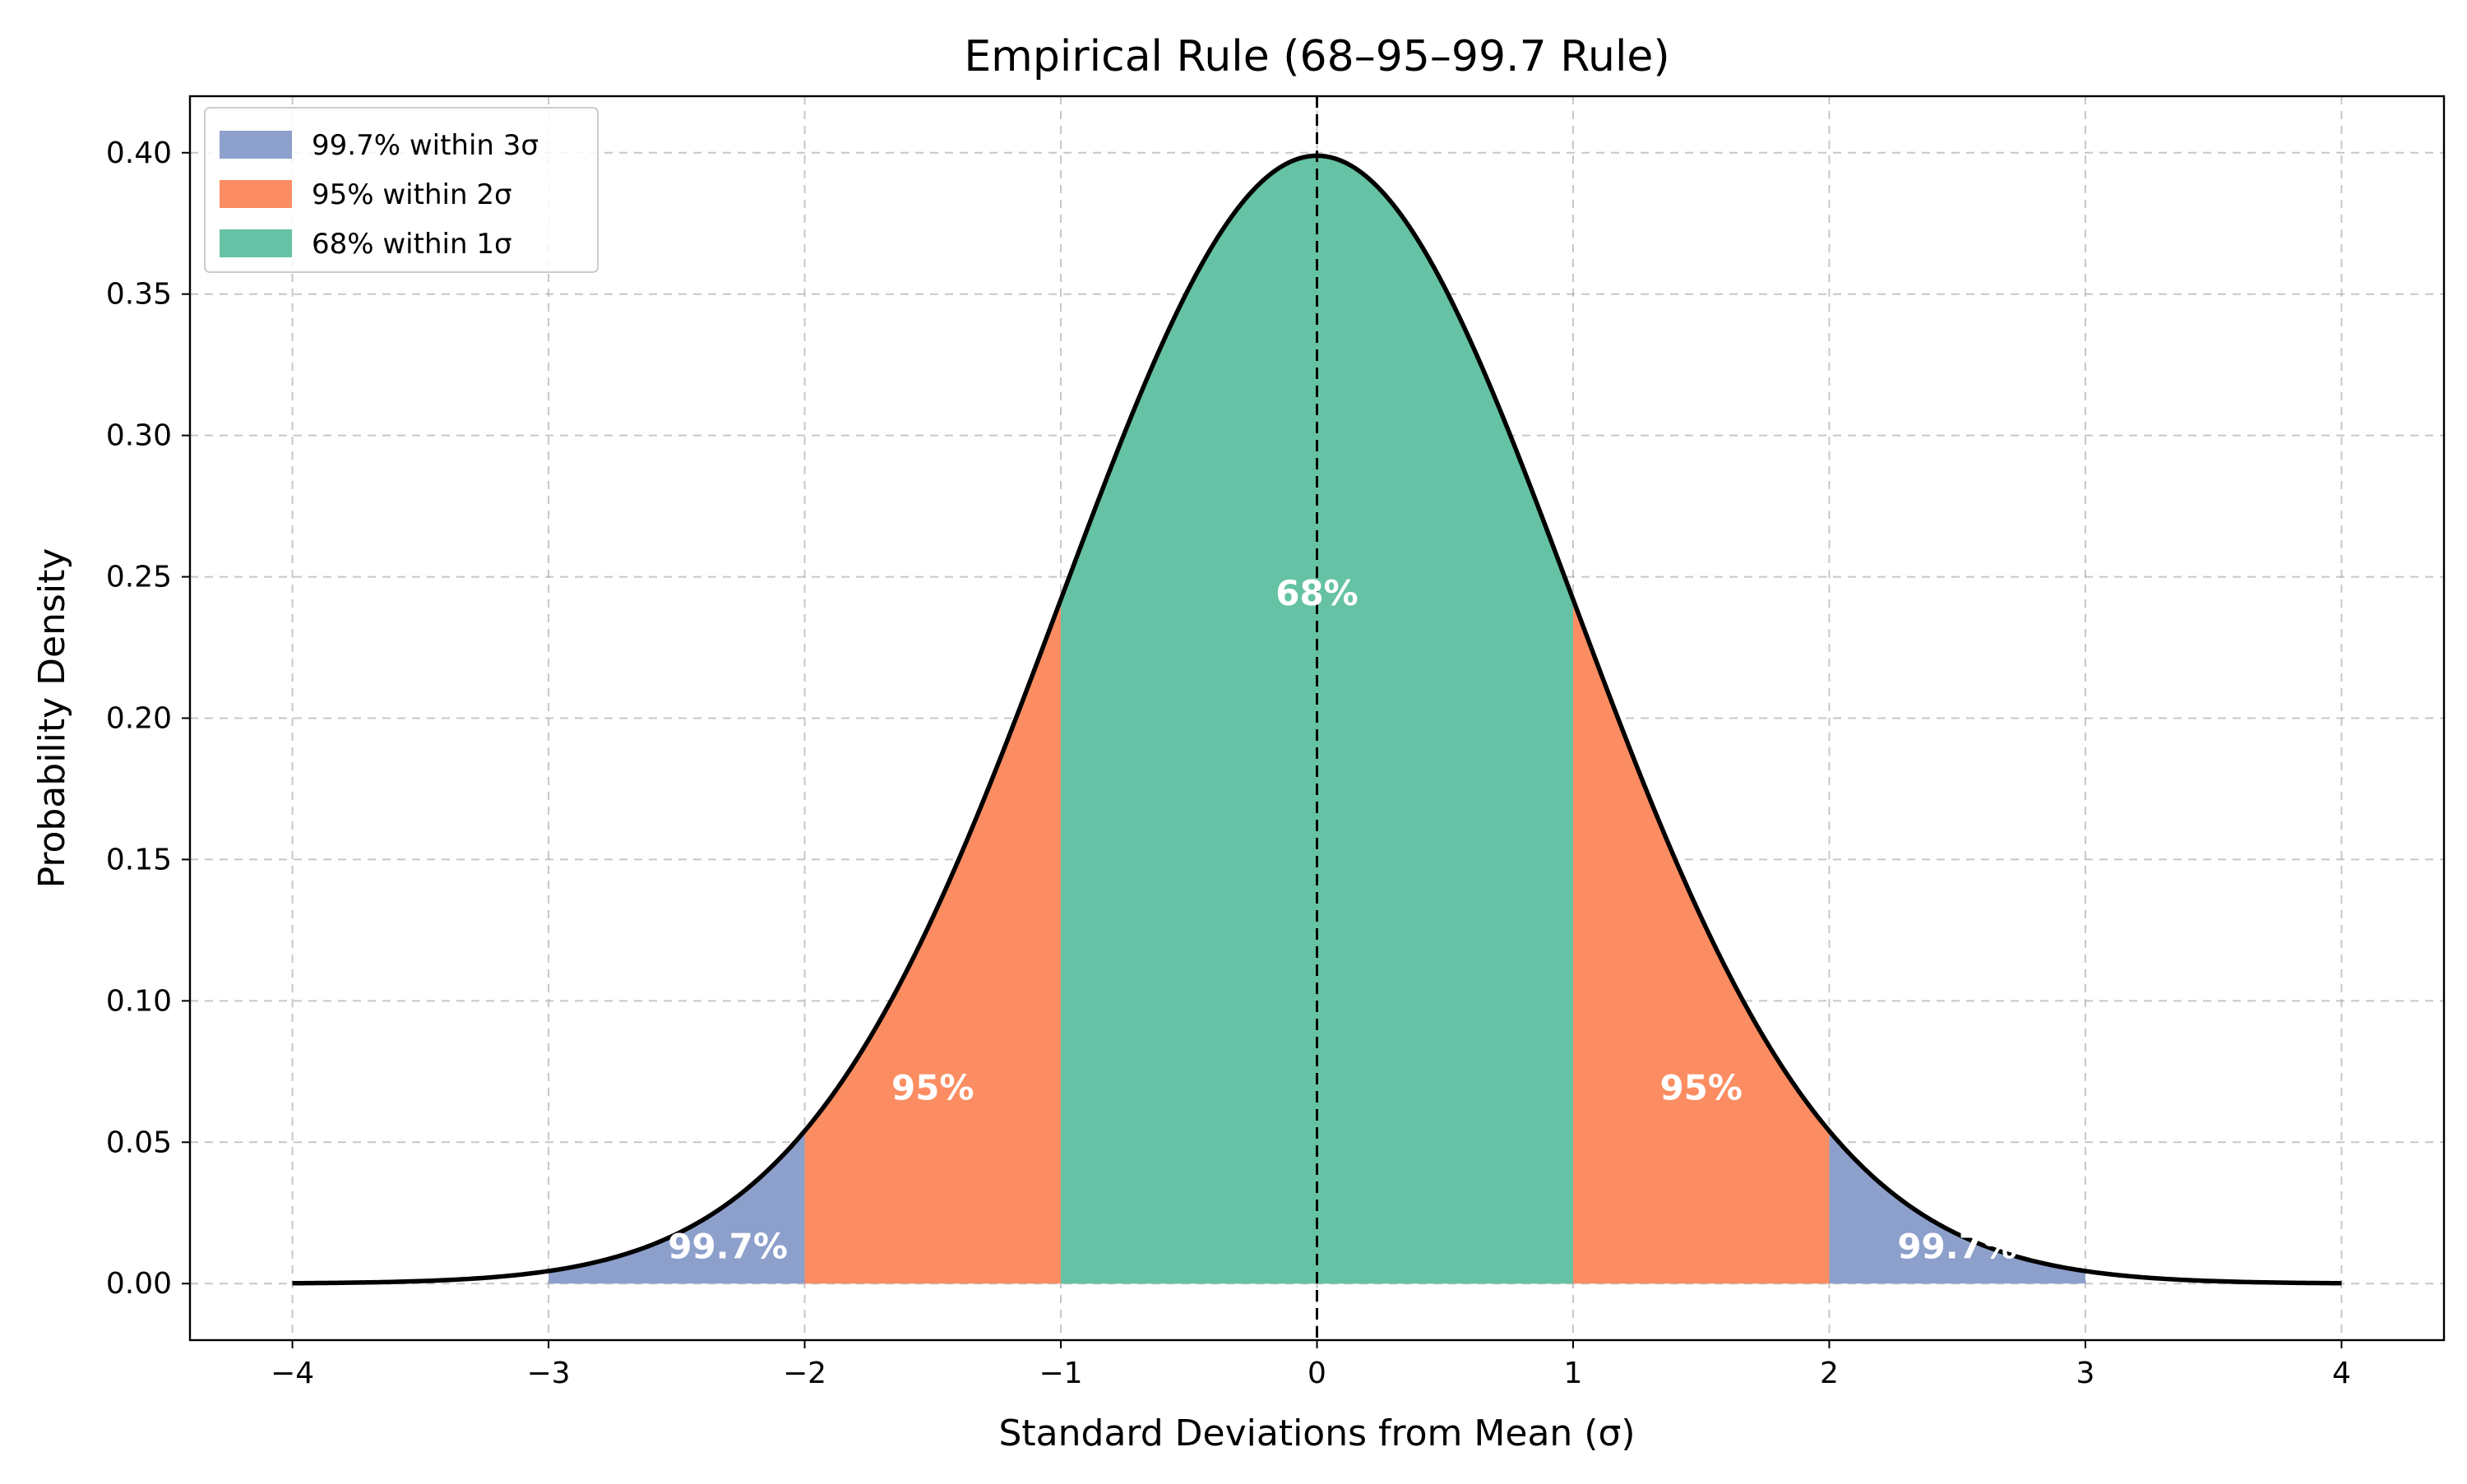 The width and height of the screenshot is (2467, 1484). I want to click on legend-label: 99.7% within 3σ, so click(426, 145).